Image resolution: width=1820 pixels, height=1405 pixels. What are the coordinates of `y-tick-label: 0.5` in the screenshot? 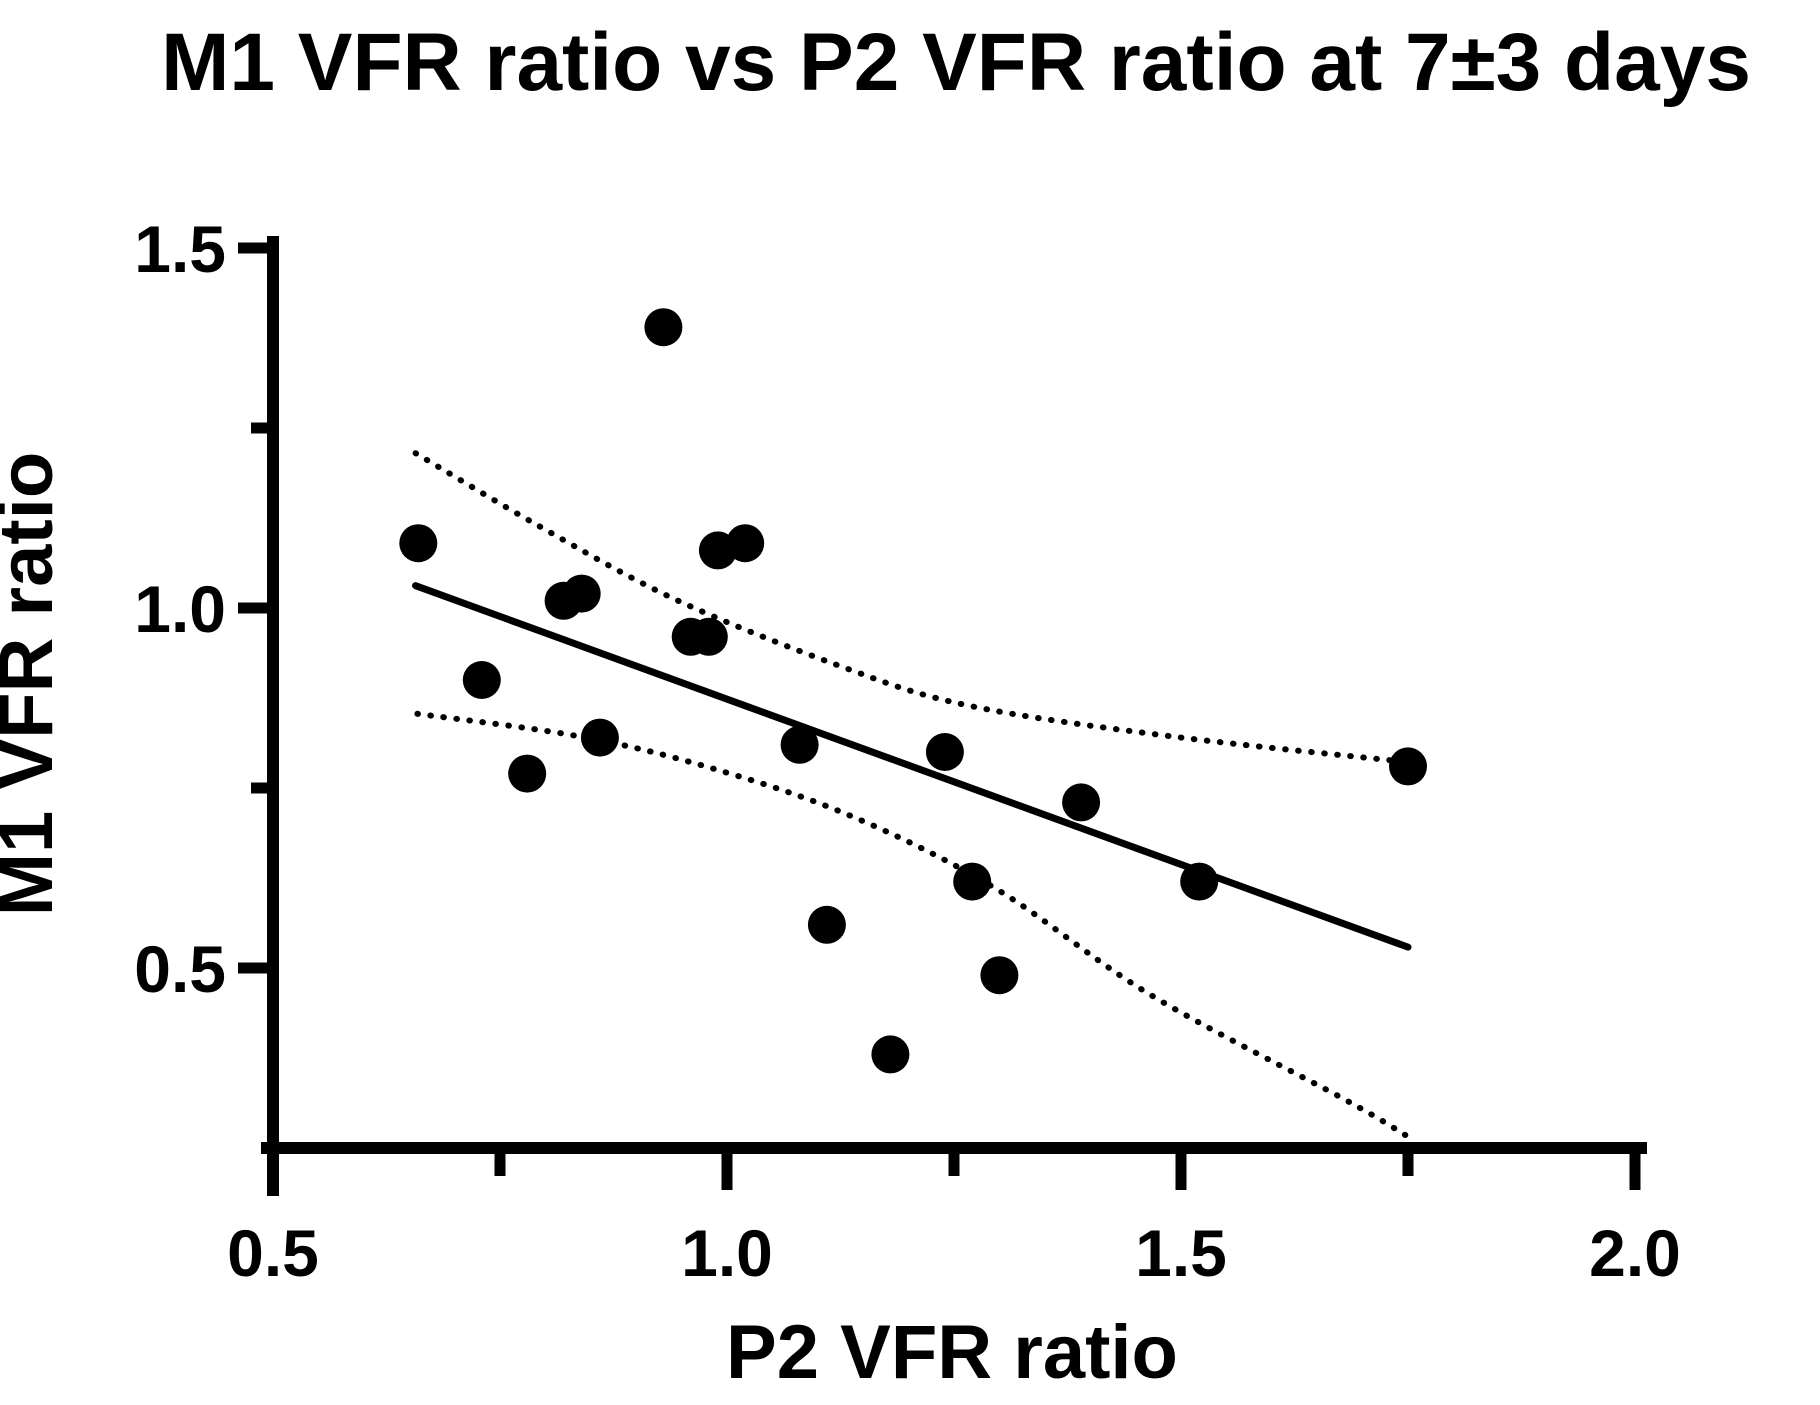 It's located at (180, 969).